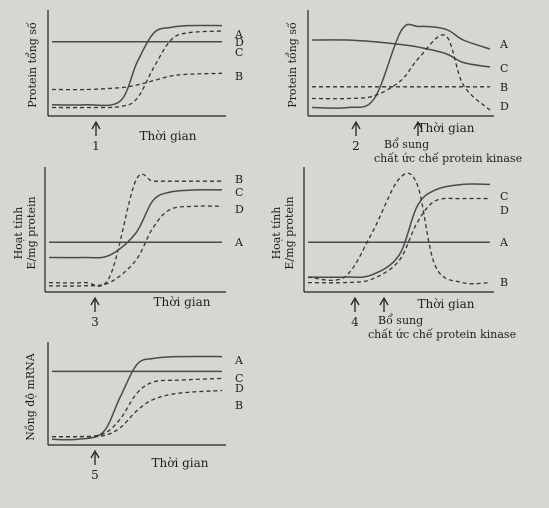  Describe the element at coordinates (95, 322) in the screenshot. I see `marker-label: 3` at that location.